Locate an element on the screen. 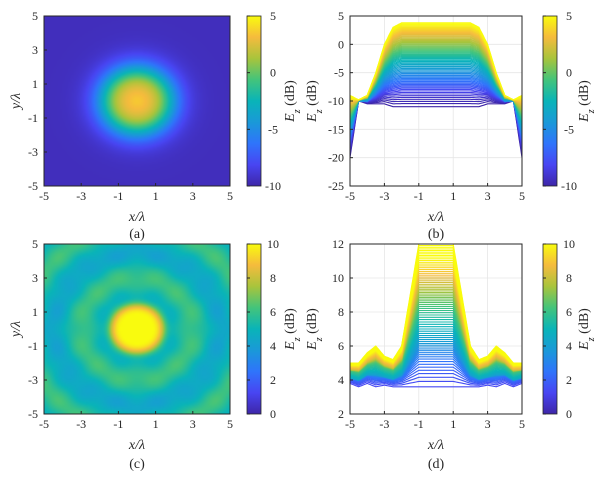 This screenshot has width=594, height=479. colorbar-tick-label-b-0: 5 is located at coordinates (569, 16).